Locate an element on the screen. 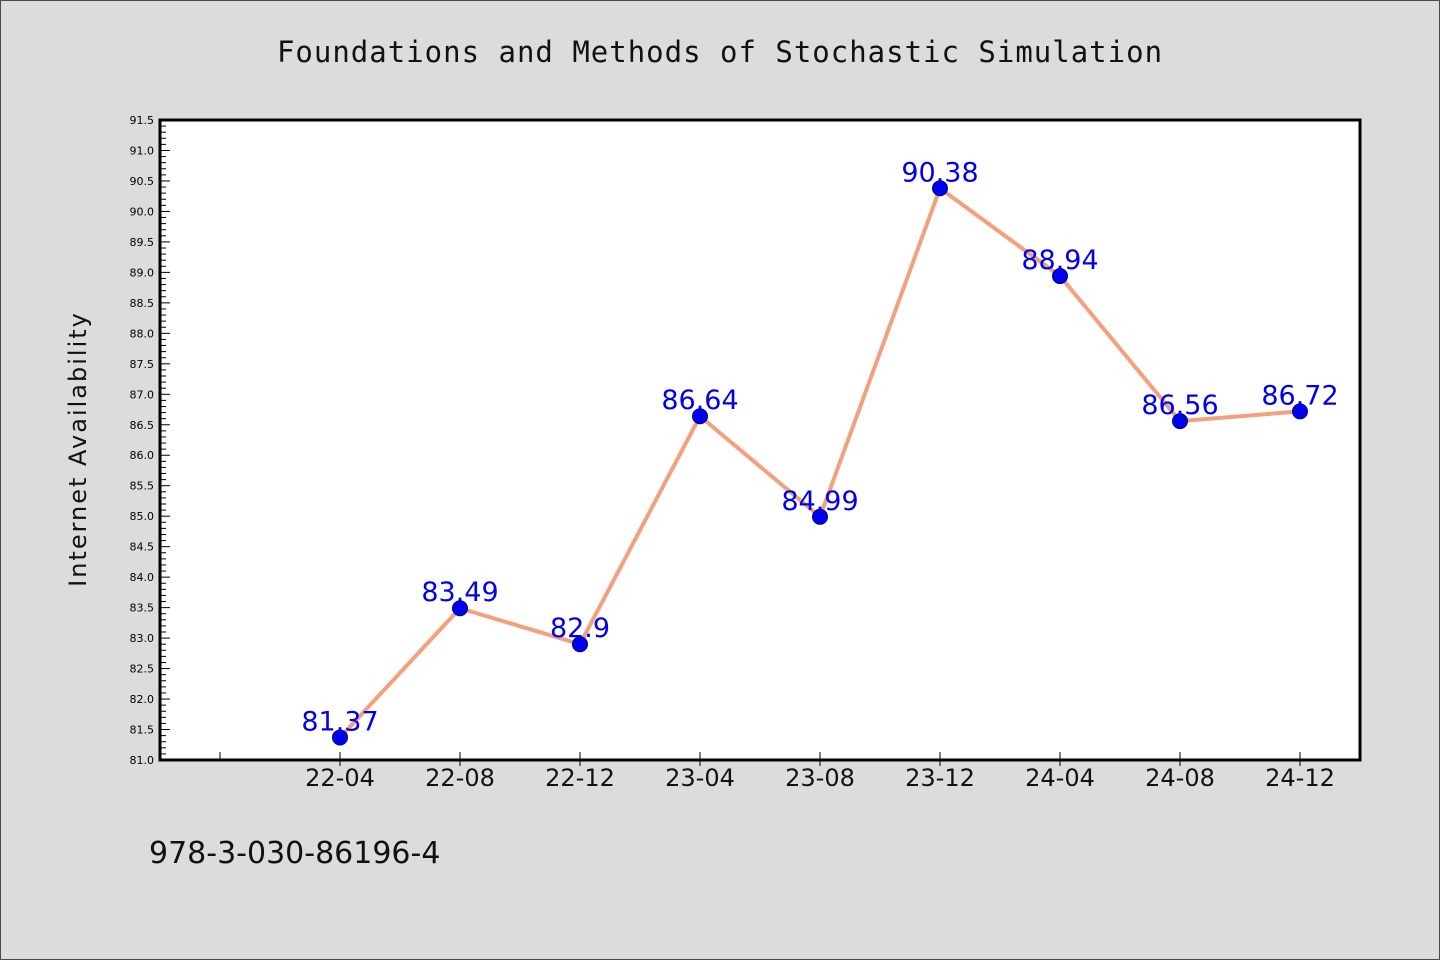  data-label: 83.49 is located at coordinates (459, 592).